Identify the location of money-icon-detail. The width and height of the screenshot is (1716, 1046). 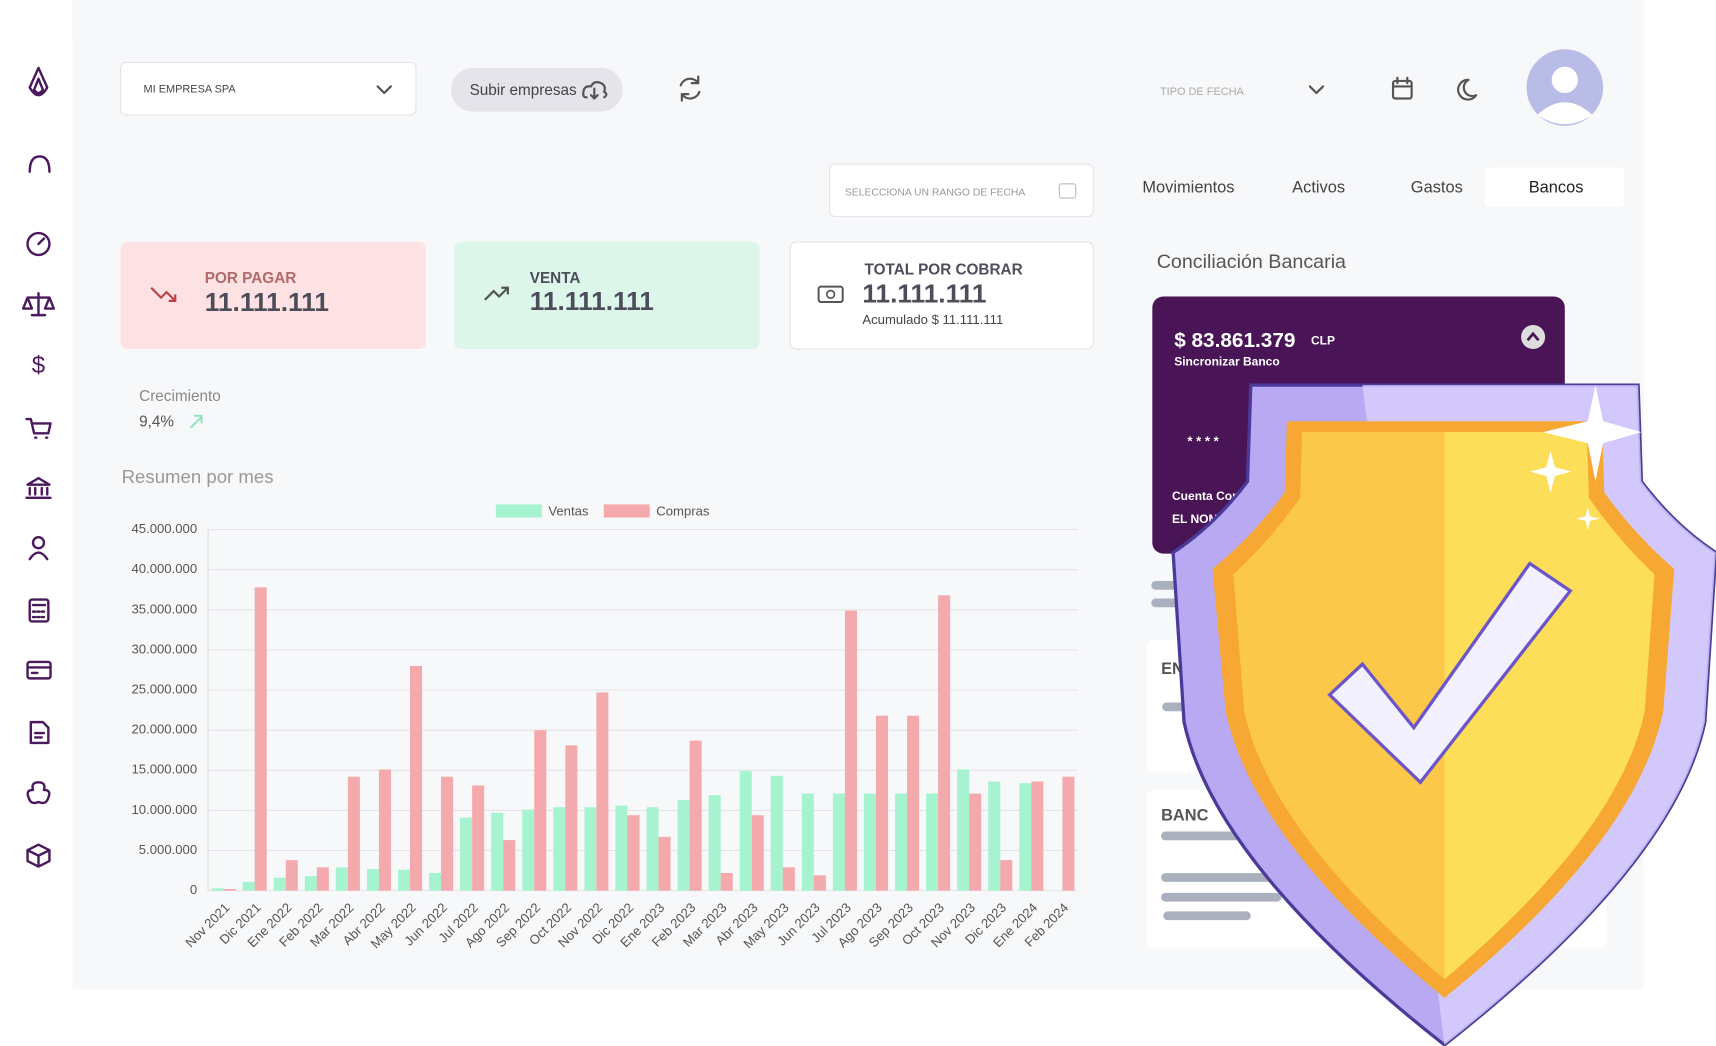
(830, 294).